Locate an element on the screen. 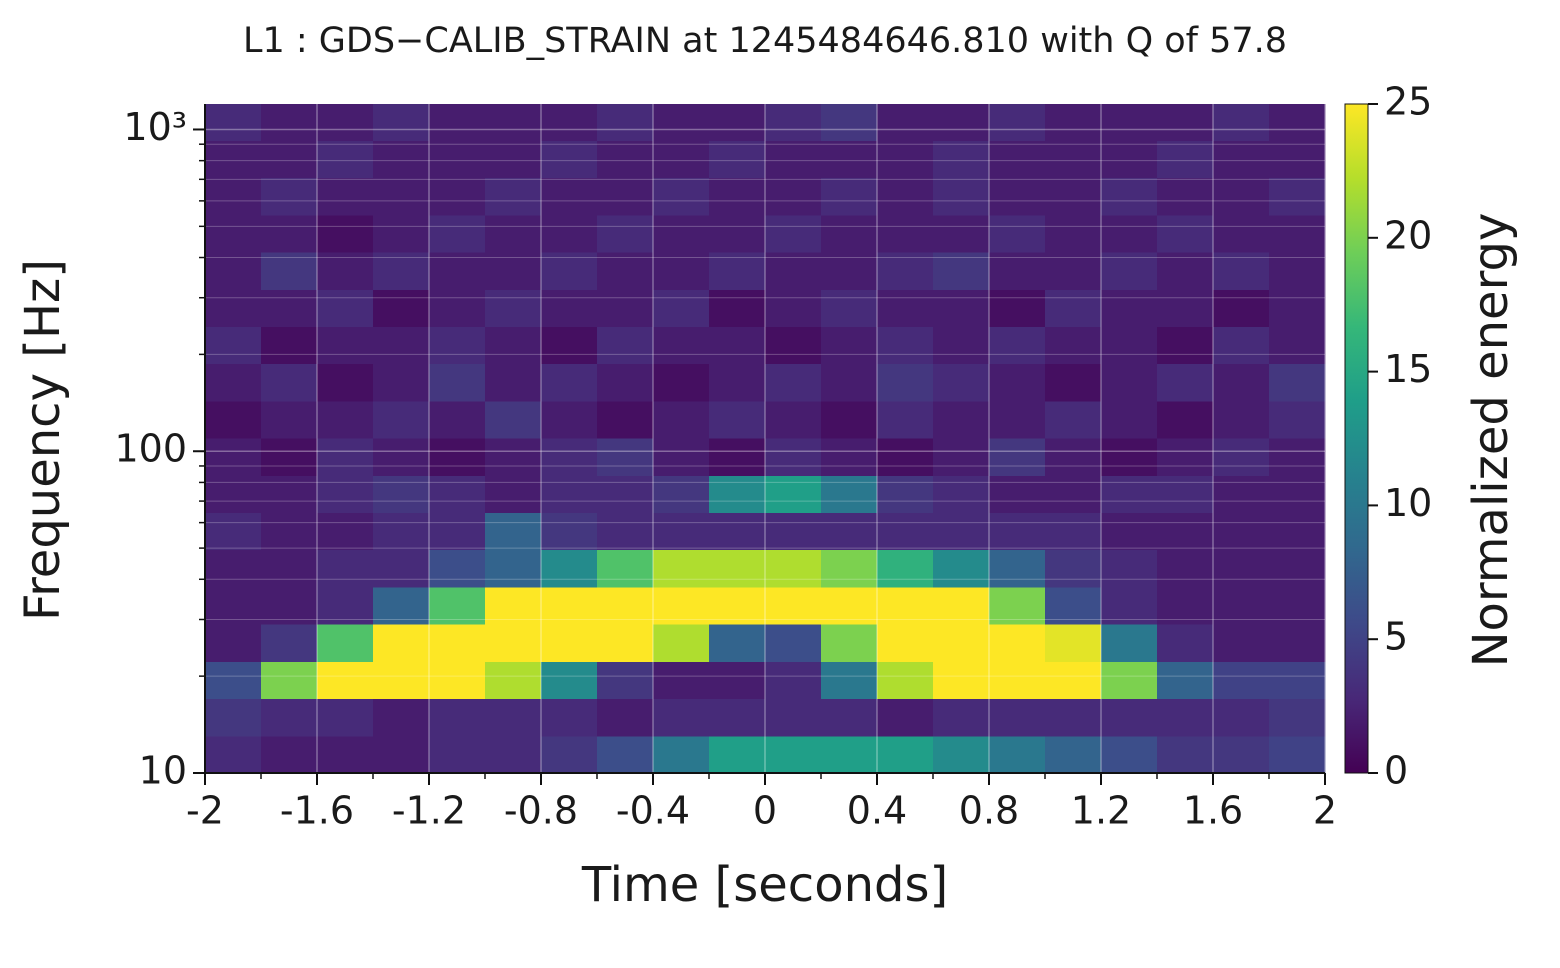  colorbar is located at coordinates (1356, 438).